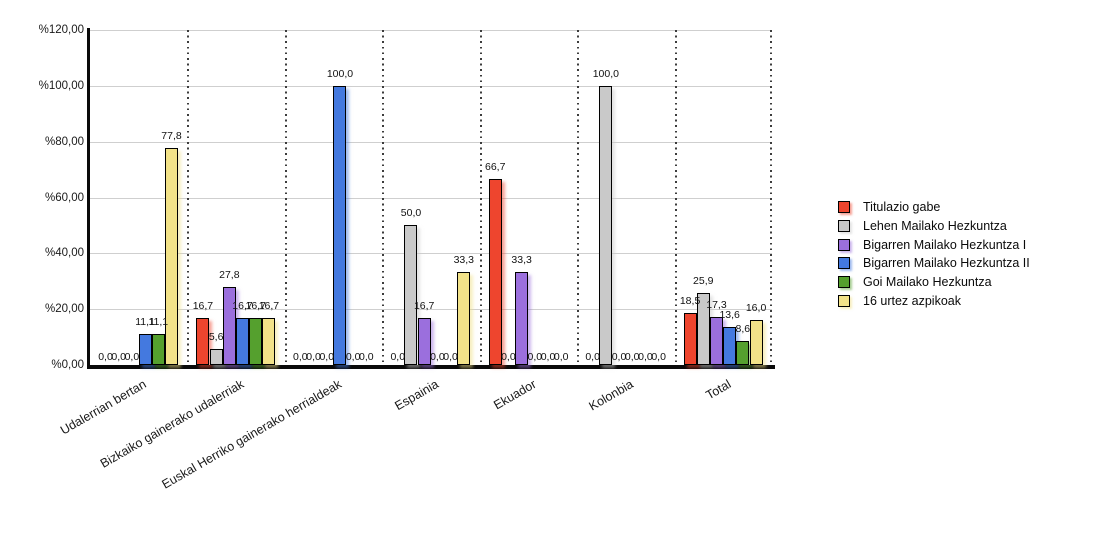 Image resolution: width=1100 pixels, height=550 pixels. What do you see at coordinates (171, 135) in the screenshot?
I see `bar-value-label: 77,8` at bounding box center [171, 135].